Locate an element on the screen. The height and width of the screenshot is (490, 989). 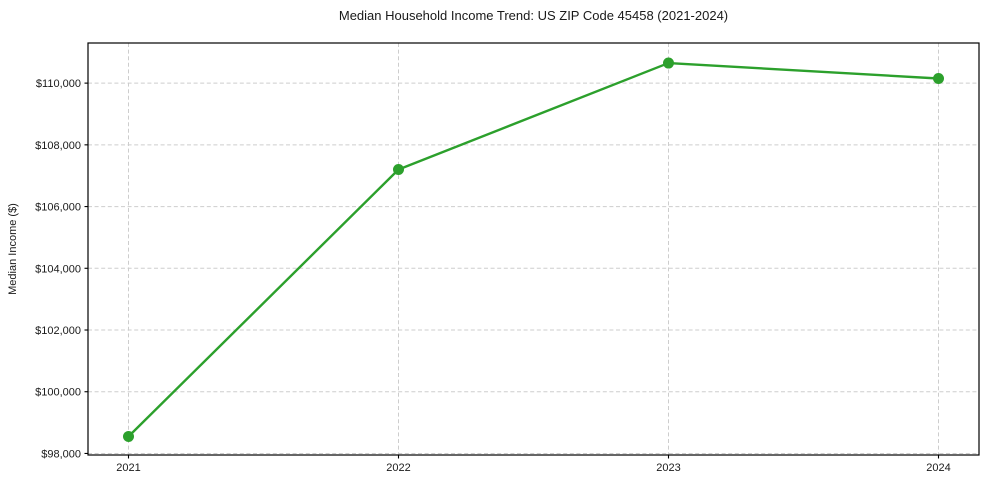
x-tick-label: 2024 is located at coordinates (938, 468).